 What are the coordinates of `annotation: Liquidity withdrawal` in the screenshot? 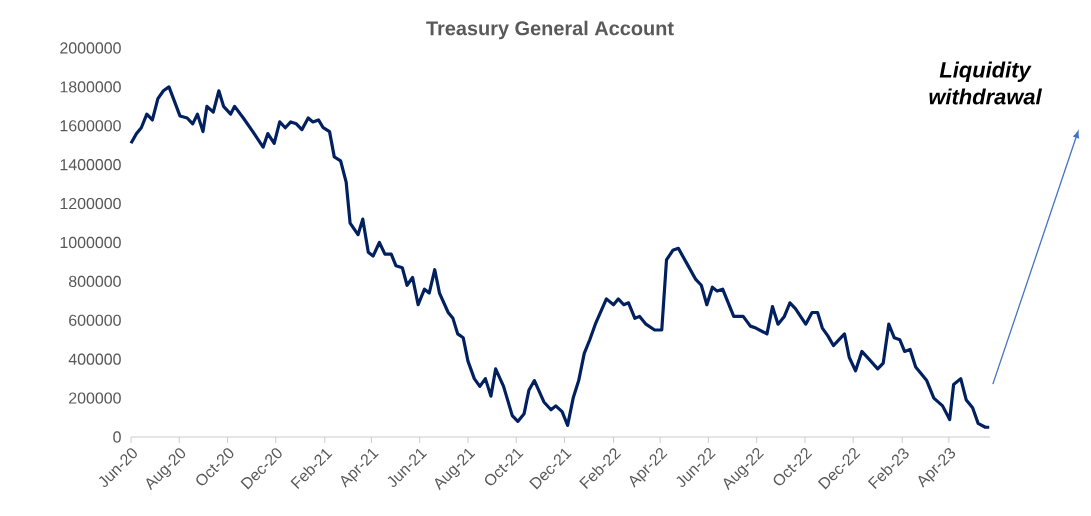 It's located at (986, 83).